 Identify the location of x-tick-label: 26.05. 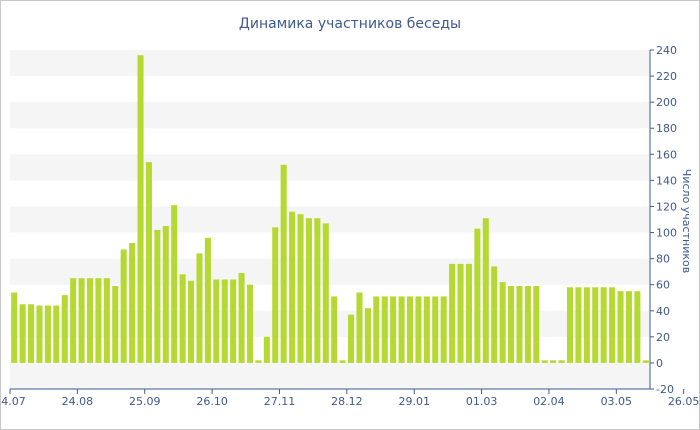
(684, 401).